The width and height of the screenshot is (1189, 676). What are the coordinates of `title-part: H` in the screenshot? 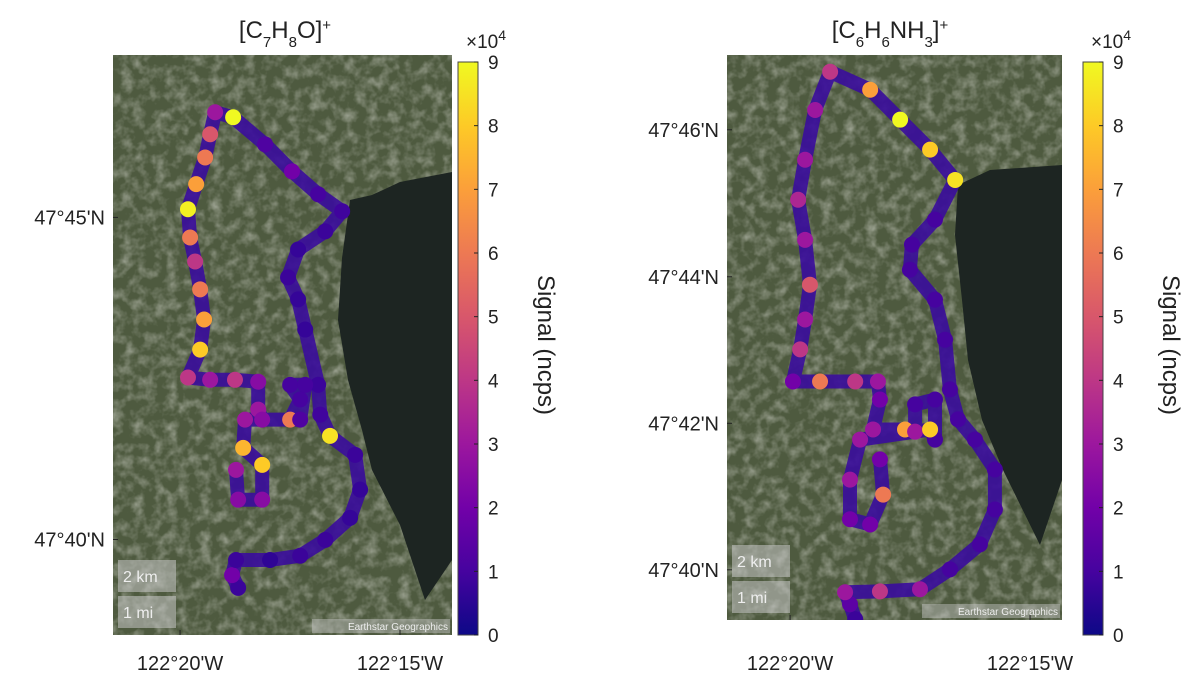 It's located at (872, 30).